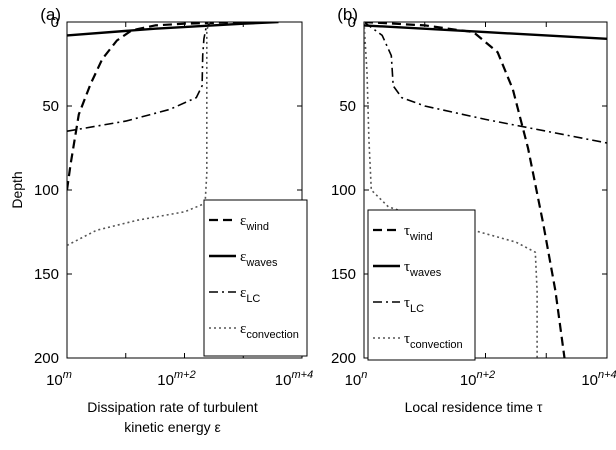 The height and width of the screenshot is (450, 616). I want to click on series-line-wind, so click(155, 106).